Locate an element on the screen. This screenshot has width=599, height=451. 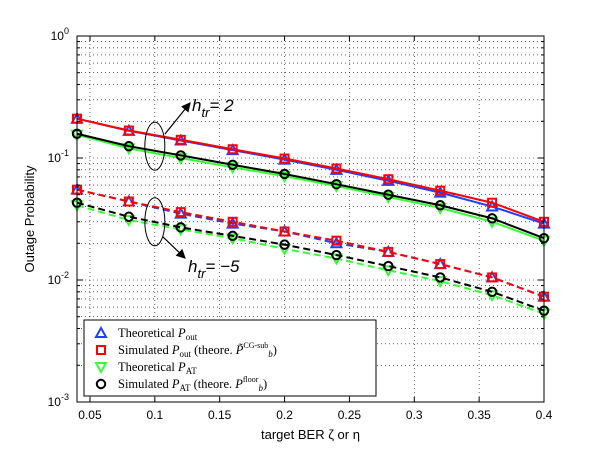
legend-entry-2: Theoretical PAT is located at coordinates (145, 368).